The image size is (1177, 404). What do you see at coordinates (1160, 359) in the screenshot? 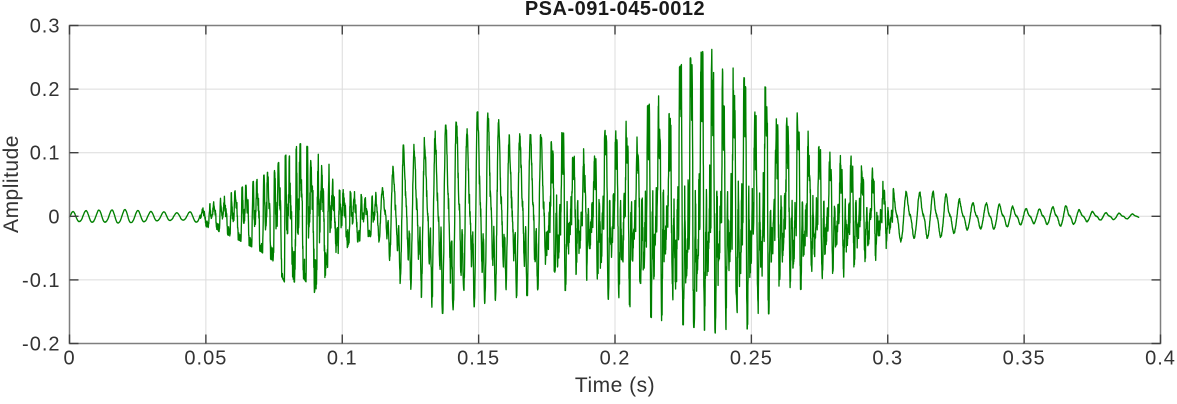
I see `x-tick-label: 0.4` at bounding box center [1160, 359].